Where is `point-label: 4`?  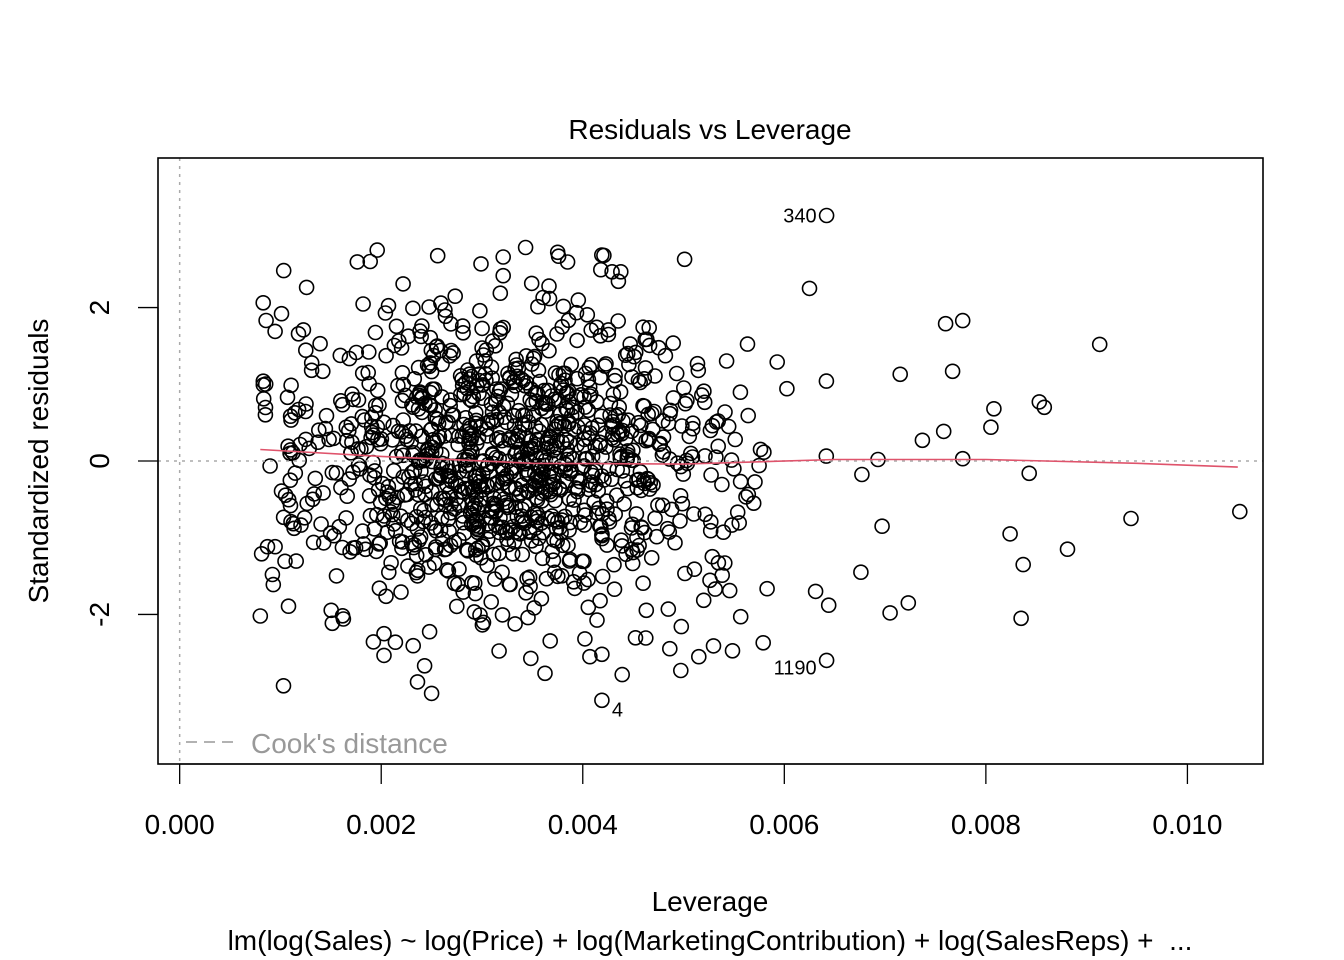 point-label: 4 is located at coordinates (617, 710).